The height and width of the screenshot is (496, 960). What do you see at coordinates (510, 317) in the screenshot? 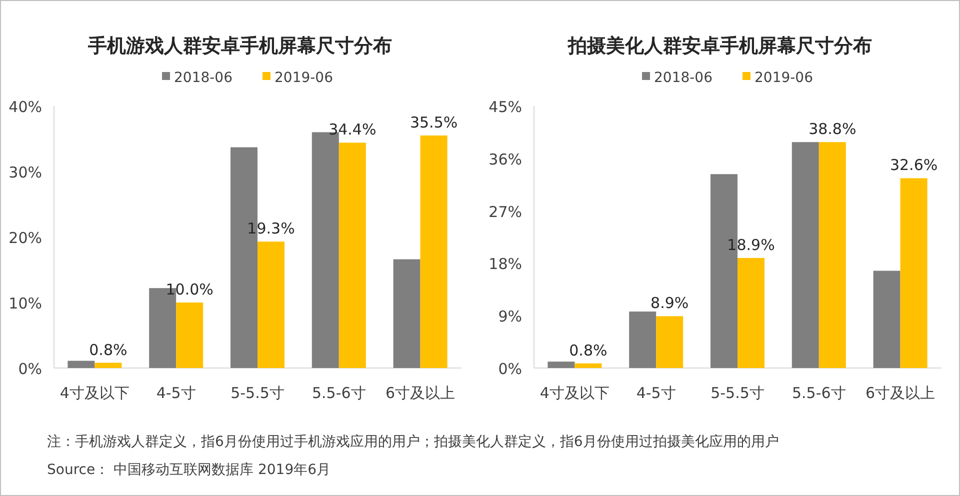
I see `y-tick-label: 9%` at bounding box center [510, 317].